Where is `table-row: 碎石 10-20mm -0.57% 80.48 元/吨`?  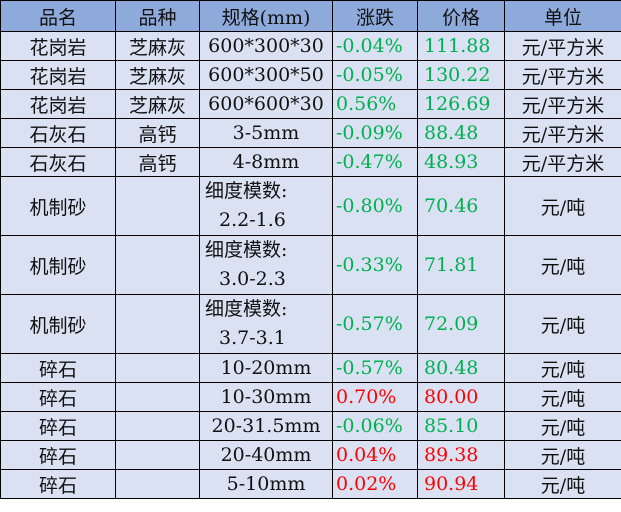 table-row: 碎石 10-20mm -0.57% 80.48 元/吨 is located at coordinates (310, 368).